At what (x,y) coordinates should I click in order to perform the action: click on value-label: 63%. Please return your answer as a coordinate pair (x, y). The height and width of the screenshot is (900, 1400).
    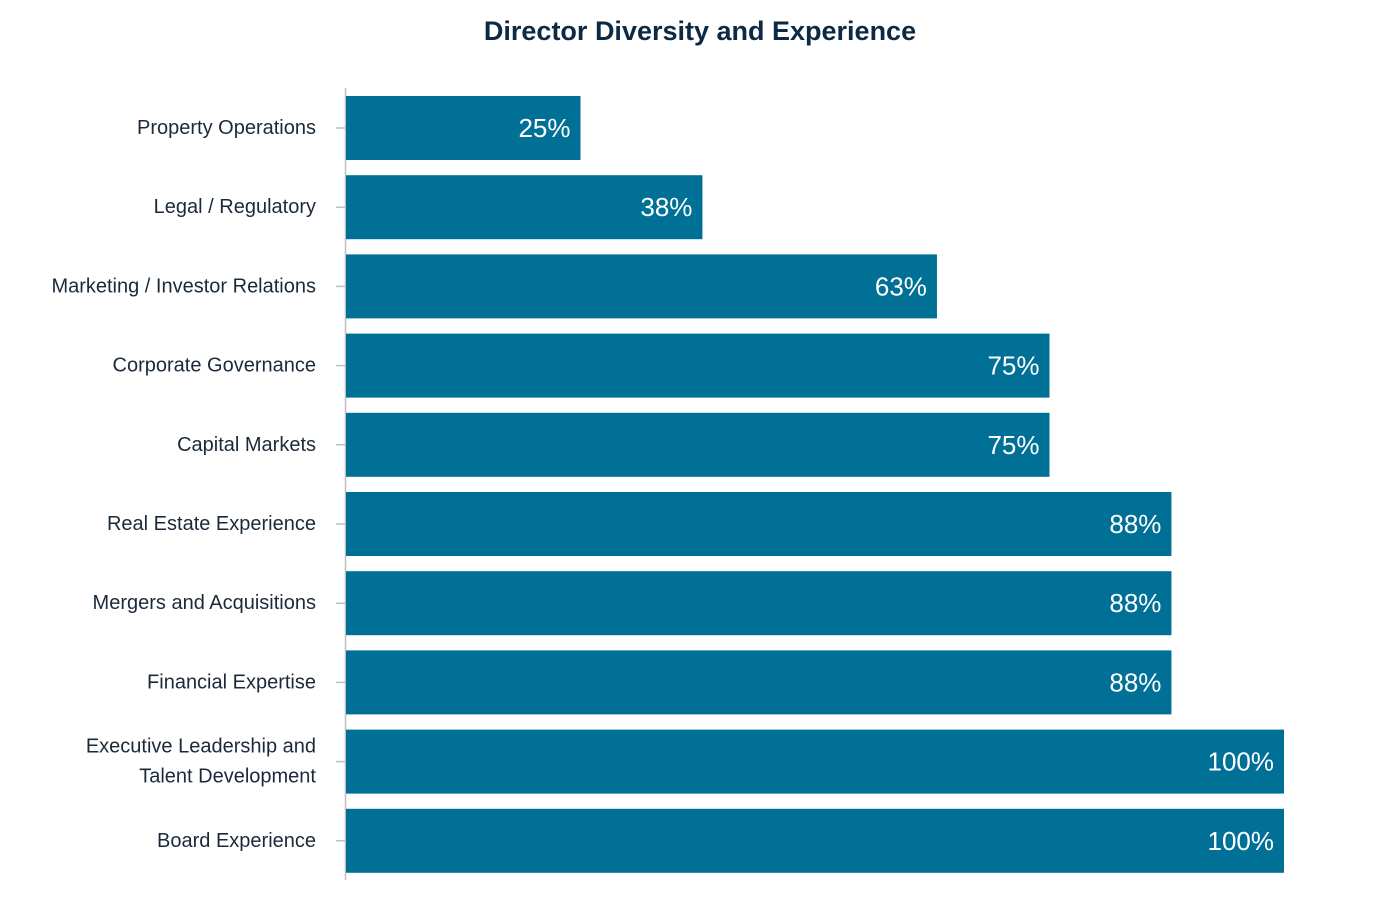
    Looking at the image, I should click on (901, 286).